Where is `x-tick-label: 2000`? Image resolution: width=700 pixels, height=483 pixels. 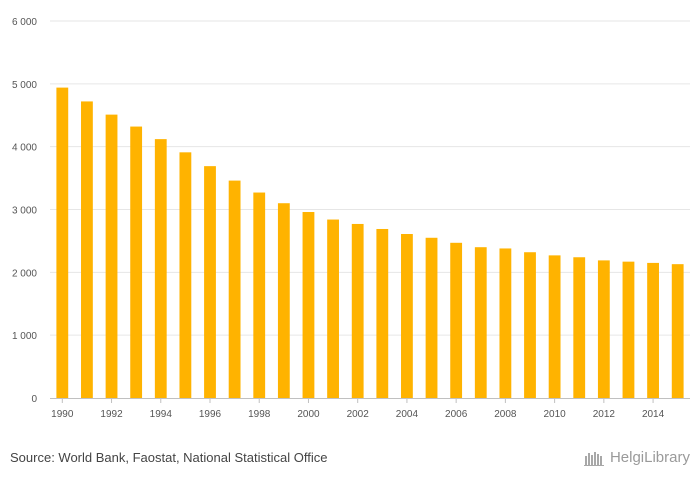
x-tick-label: 2000 is located at coordinates (308, 414).